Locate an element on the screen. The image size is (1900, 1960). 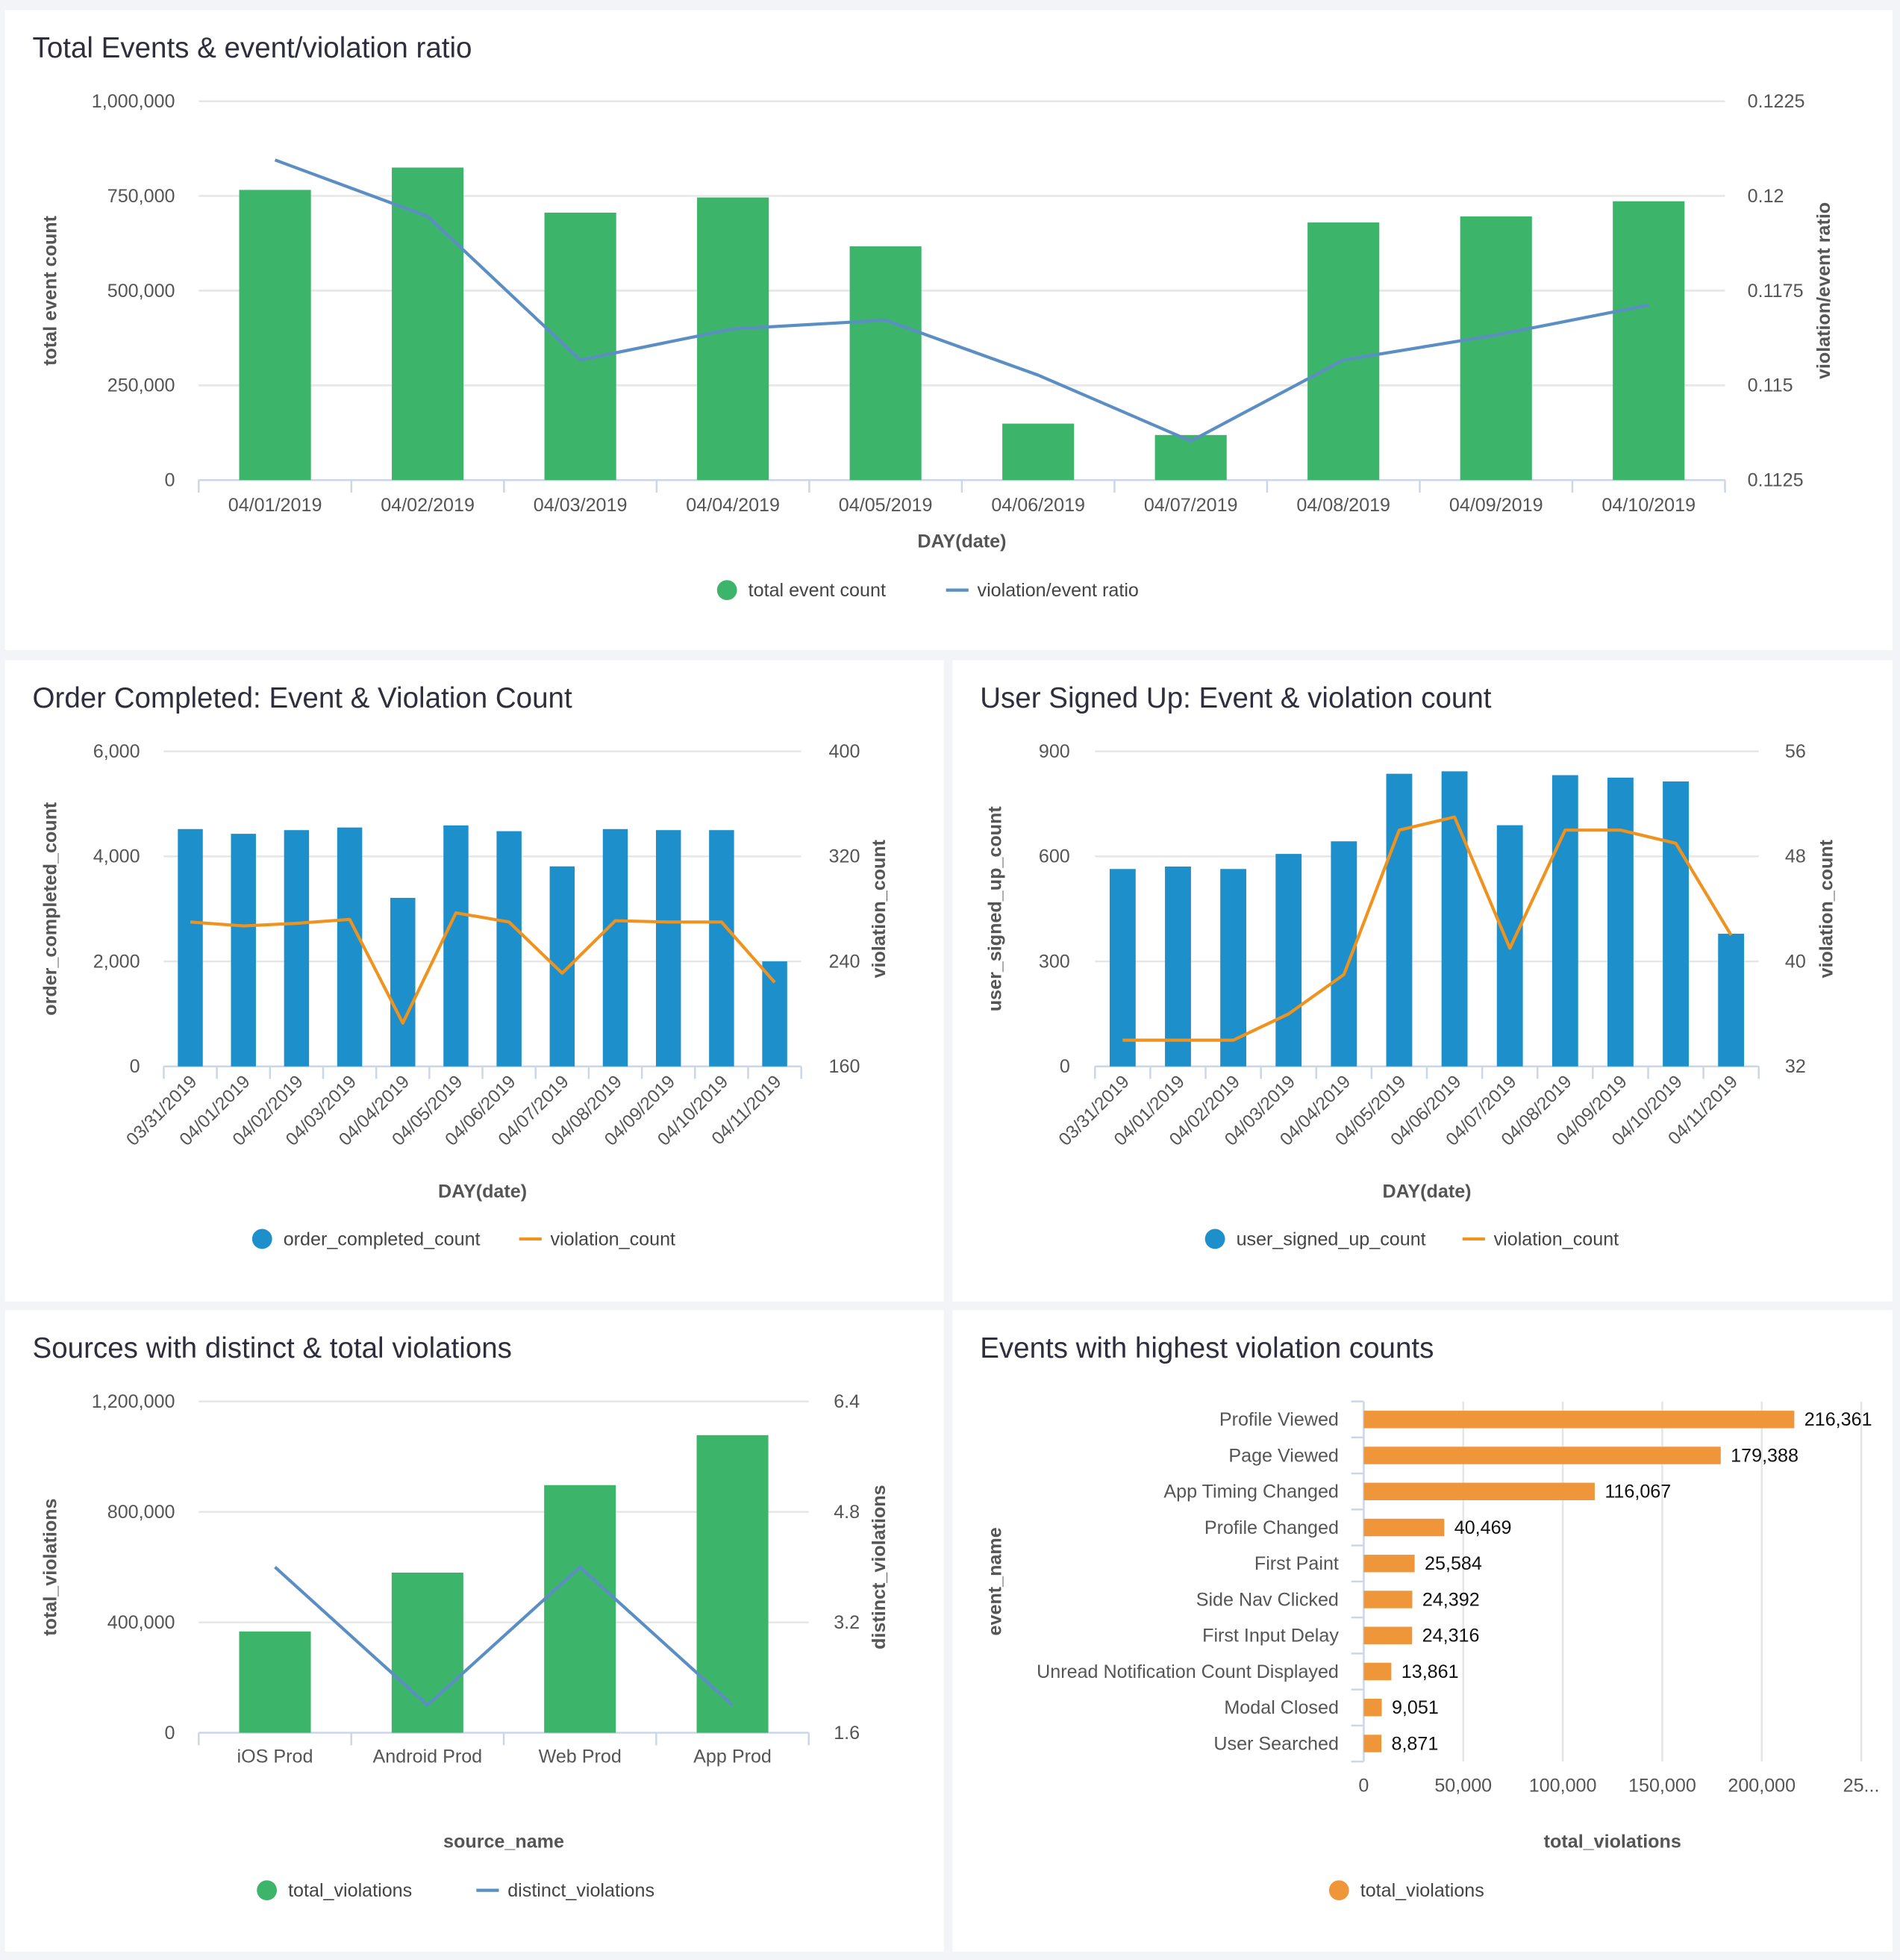
x-tick-label: Web Prod is located at coordinates (580, 1757).